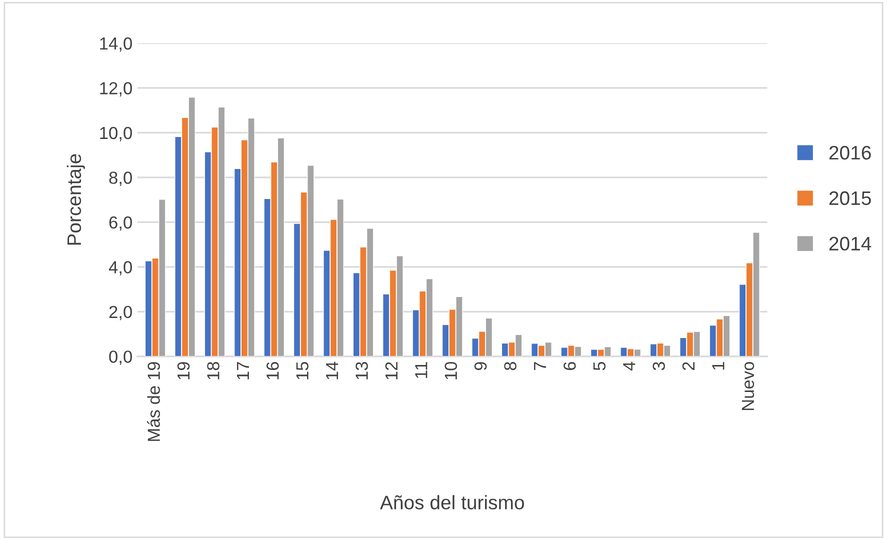  What do you see at coordinates (850, 153) in the screenshot?
I see `legend-label: 2016` at bounding box center [850, 153].